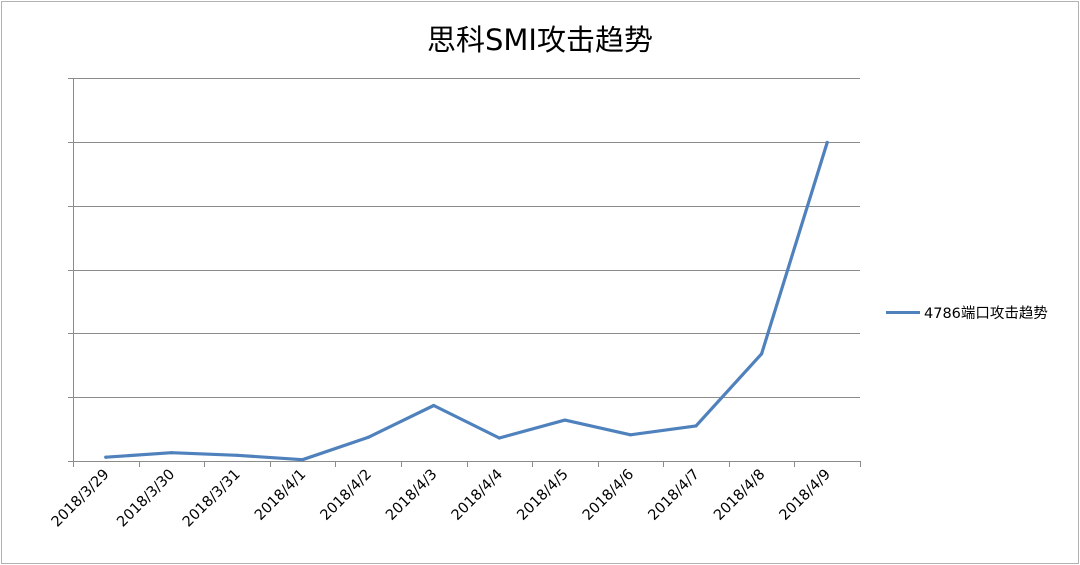 The height and width of the screenshot is (565, 1080). What do you see at coordinates (805, 495) in the screenshot?
I see `x-tick-label: 2018/4/9` at bounding box center [805, 495].